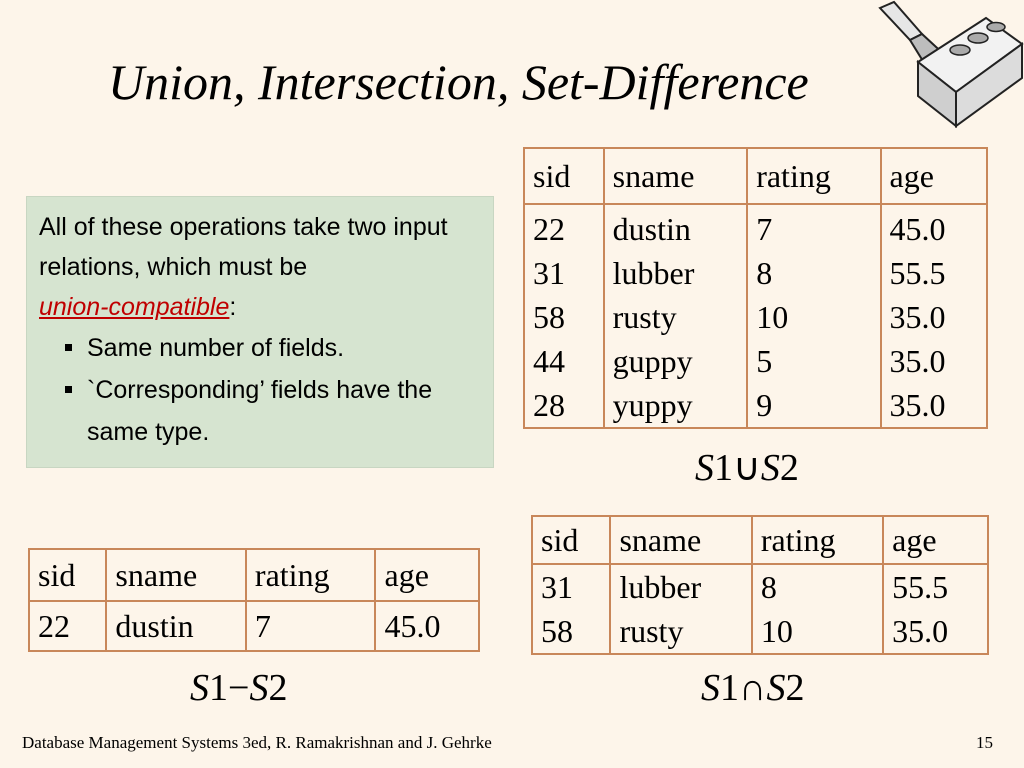 The height and width of the screenshot is (768, 1024). I want to click on slide-title: Union, Intersection, Set-Difference, so click(458, 82).